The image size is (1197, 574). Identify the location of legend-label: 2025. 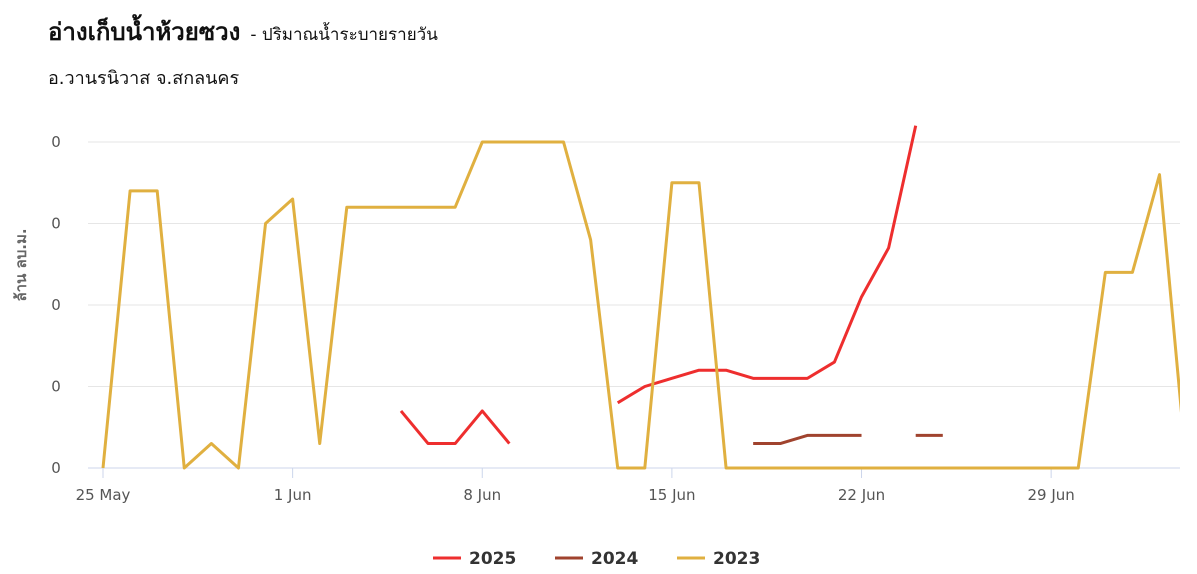
(492, 559).